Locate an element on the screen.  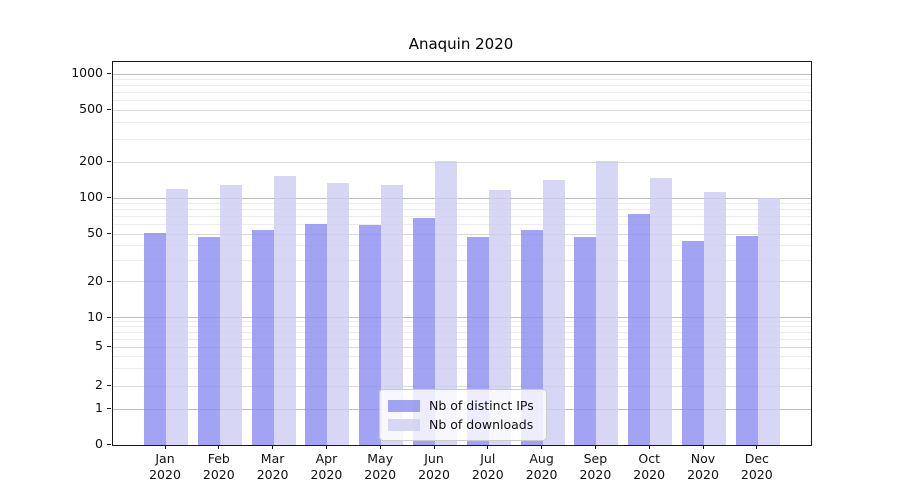
bar-downloads-sep-2020 is located at coordinates (607, 302).